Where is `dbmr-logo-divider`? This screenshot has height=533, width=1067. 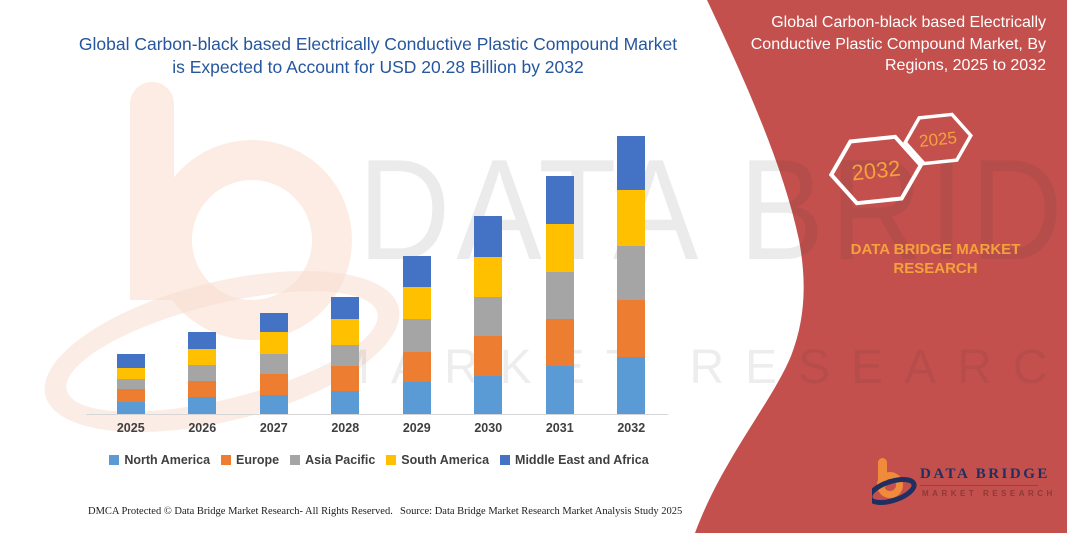
dbmr-logo-divider is located at coordinates (979, 485).